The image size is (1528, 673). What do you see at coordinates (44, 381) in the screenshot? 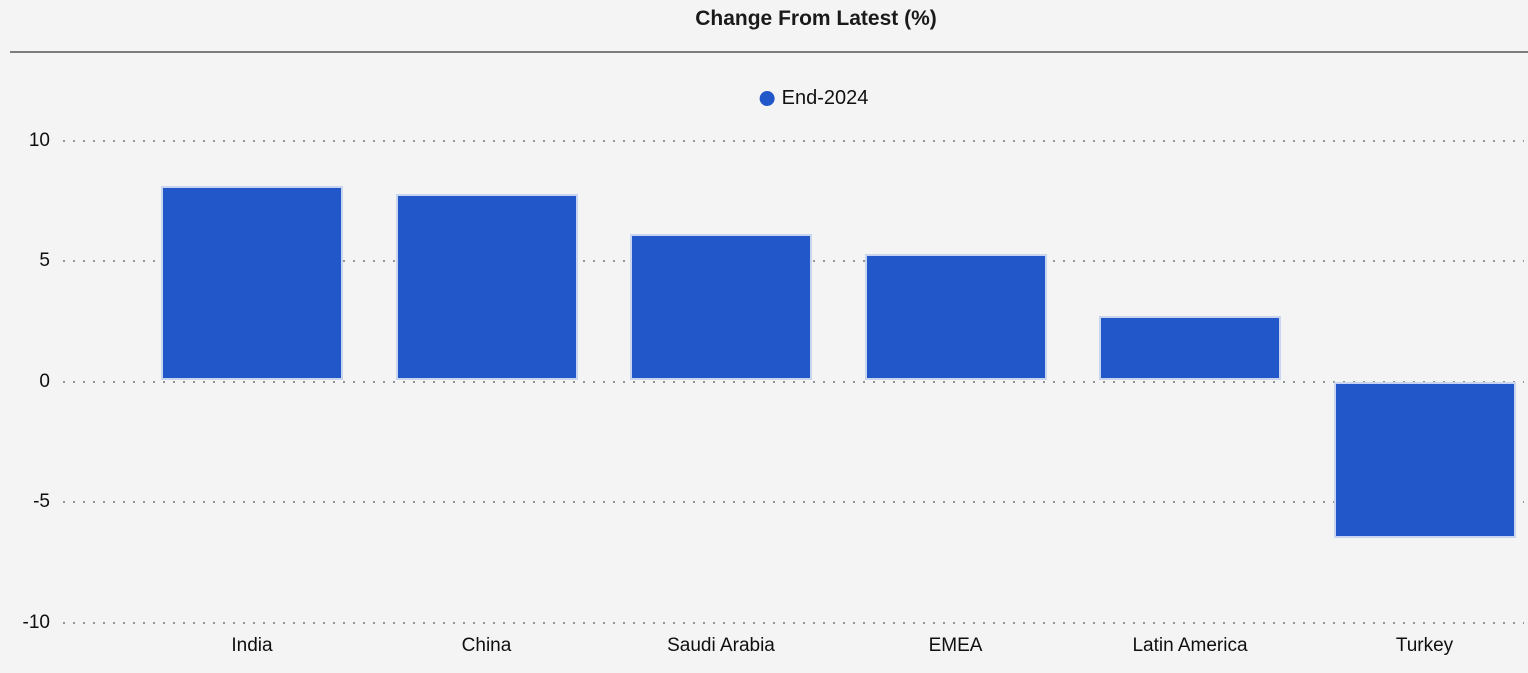
I see `y-axis-tick-label: 0` at bounding box center [44, 381].